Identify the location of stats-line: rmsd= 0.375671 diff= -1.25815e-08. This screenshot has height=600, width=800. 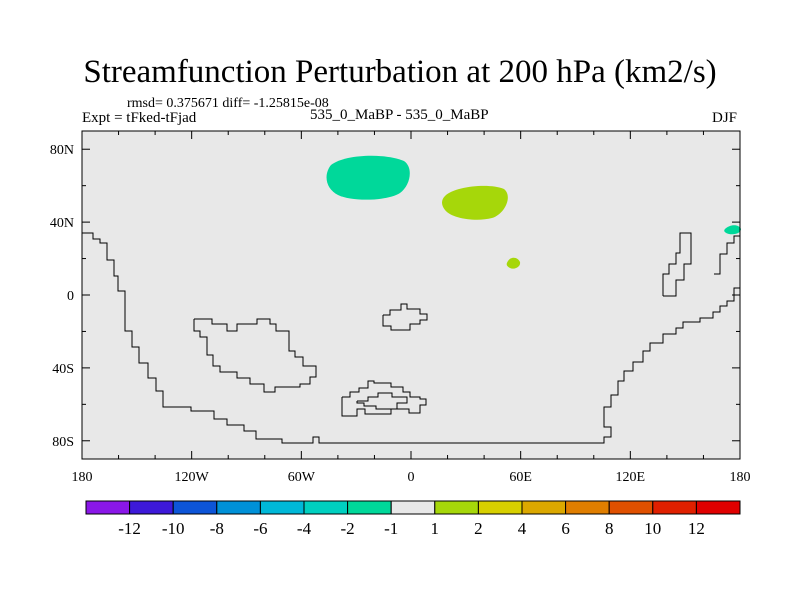
(228, 103).